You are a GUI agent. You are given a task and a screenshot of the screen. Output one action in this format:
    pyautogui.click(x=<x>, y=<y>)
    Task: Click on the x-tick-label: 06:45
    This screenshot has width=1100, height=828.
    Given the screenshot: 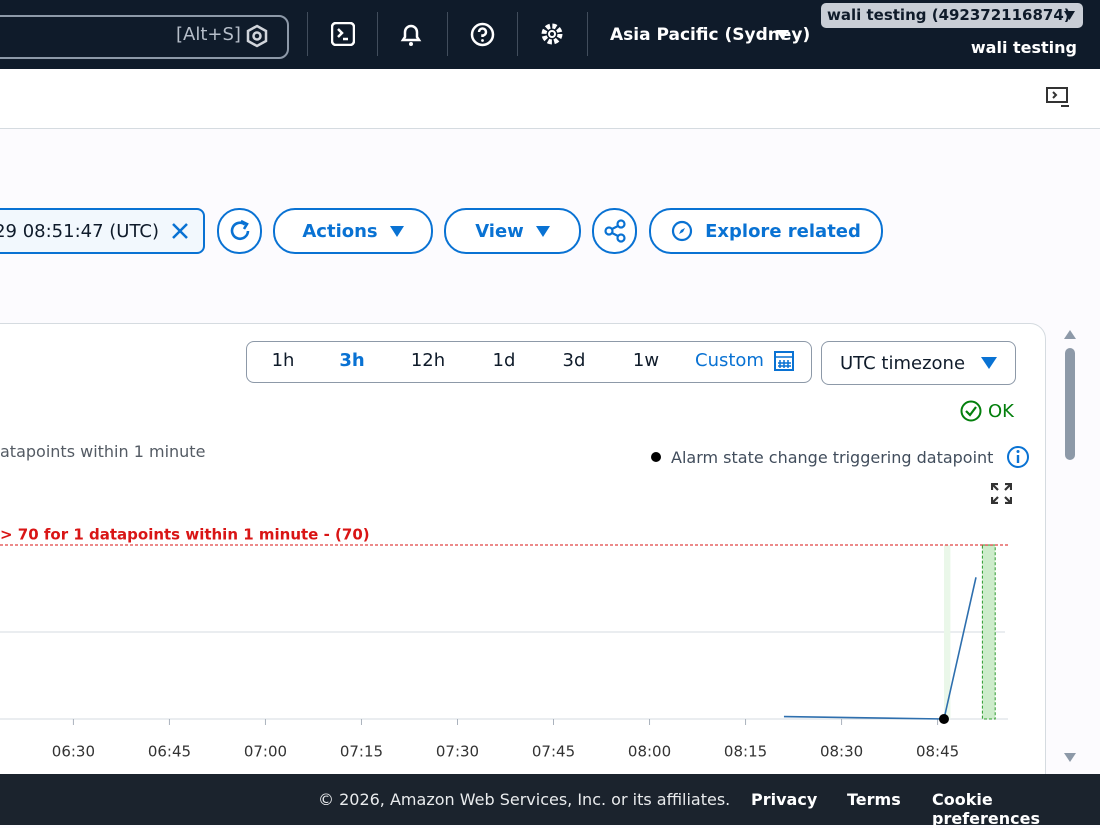 What is the action you would take?
    pyautogui.click(x=169, y=752)
    